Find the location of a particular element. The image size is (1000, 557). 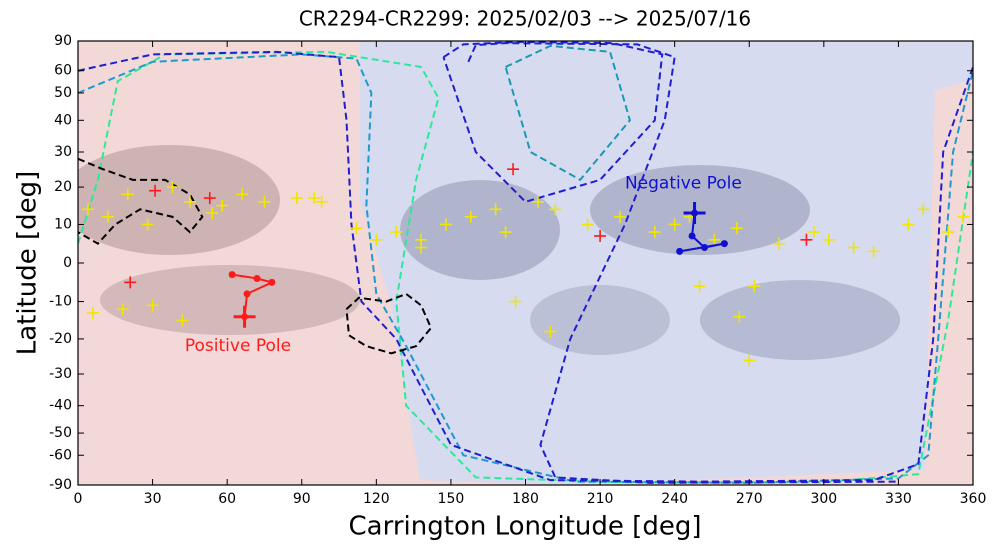

x-tick-label: 210 is located at coordinates (600, 499).